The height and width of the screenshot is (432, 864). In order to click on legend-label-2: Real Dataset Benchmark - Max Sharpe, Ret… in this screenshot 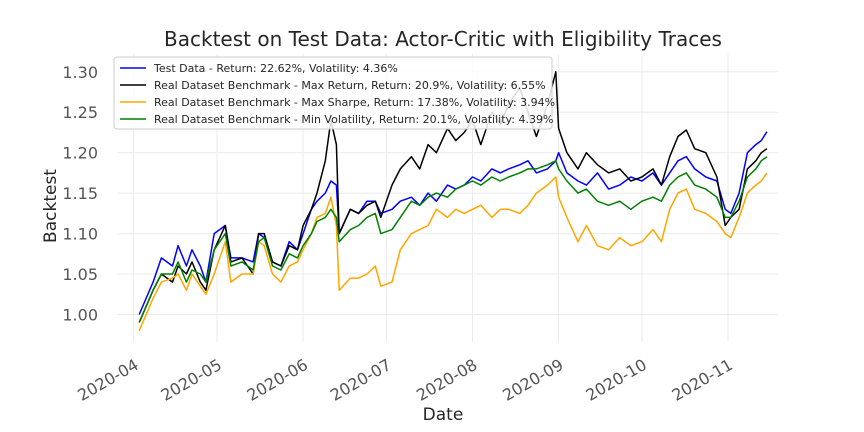, I will do `click(354, 102)`.